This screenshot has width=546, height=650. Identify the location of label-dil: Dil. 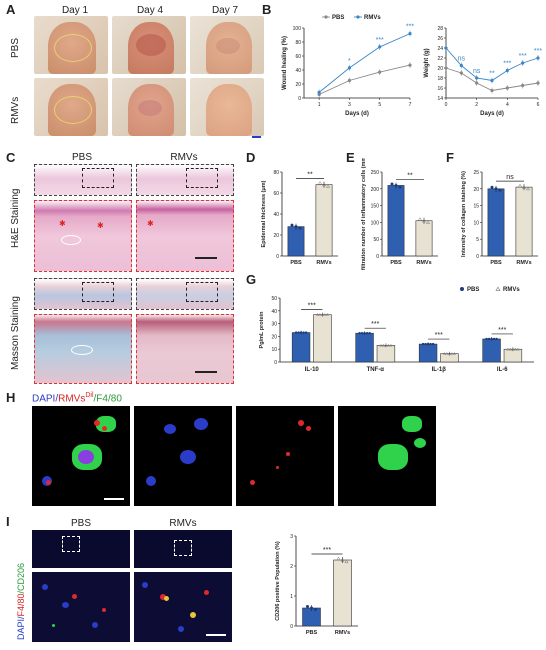
(89, 395).